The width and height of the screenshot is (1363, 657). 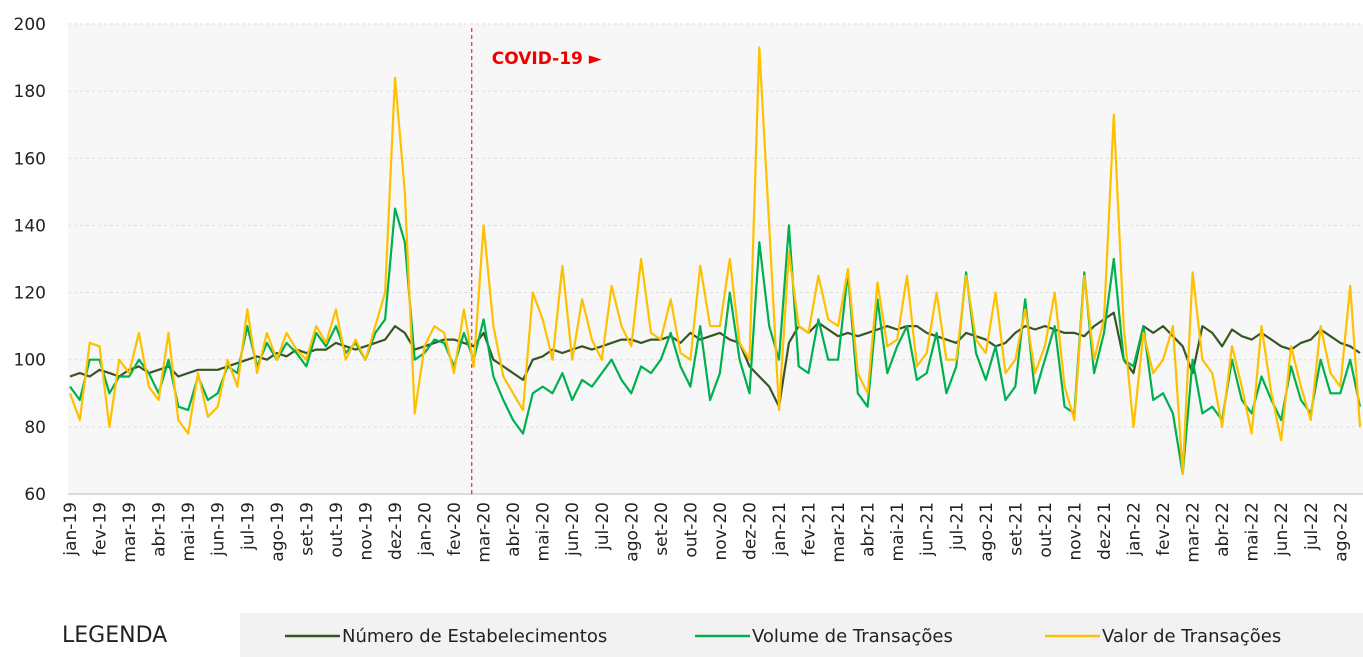 I want to click on legend-box, so click(x=801, y=635).